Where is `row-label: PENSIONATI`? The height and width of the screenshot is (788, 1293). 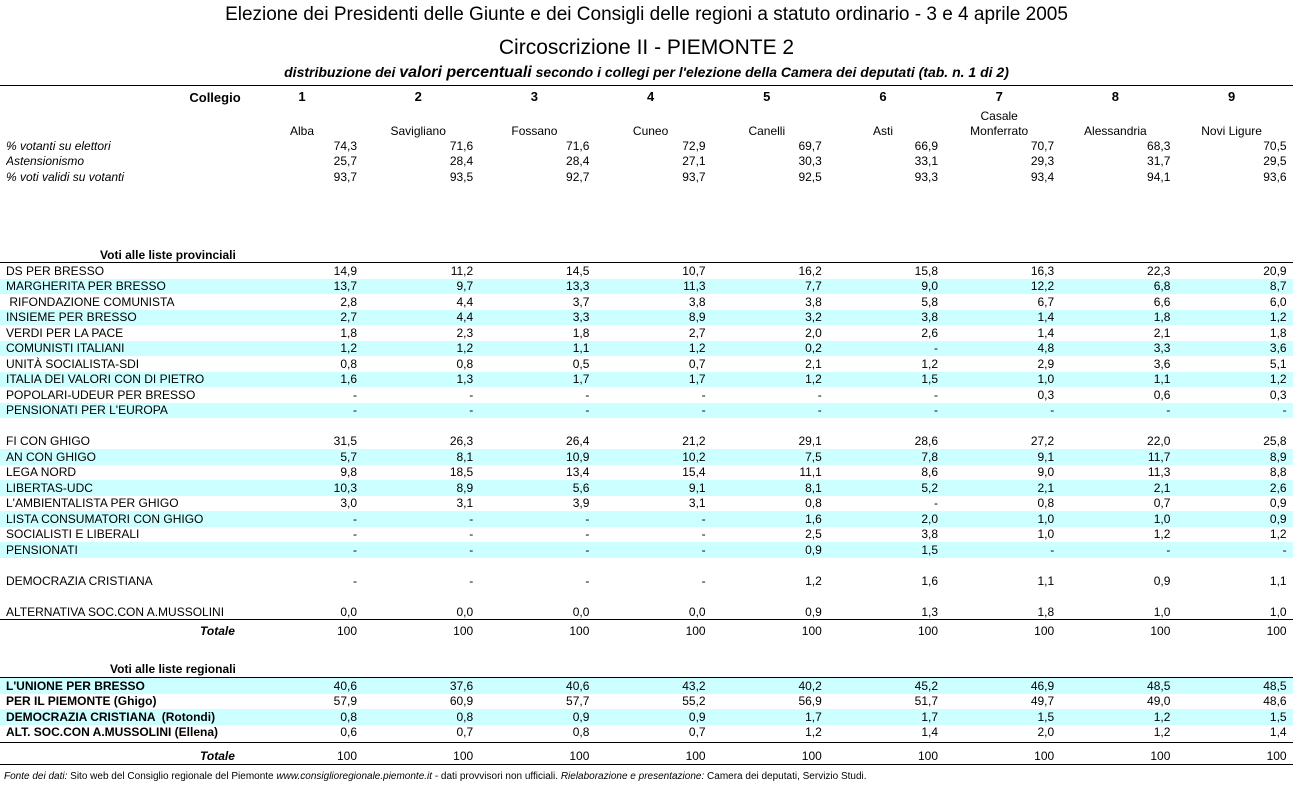 row-label: PENSIONATI is located at coordinates (42, 549).